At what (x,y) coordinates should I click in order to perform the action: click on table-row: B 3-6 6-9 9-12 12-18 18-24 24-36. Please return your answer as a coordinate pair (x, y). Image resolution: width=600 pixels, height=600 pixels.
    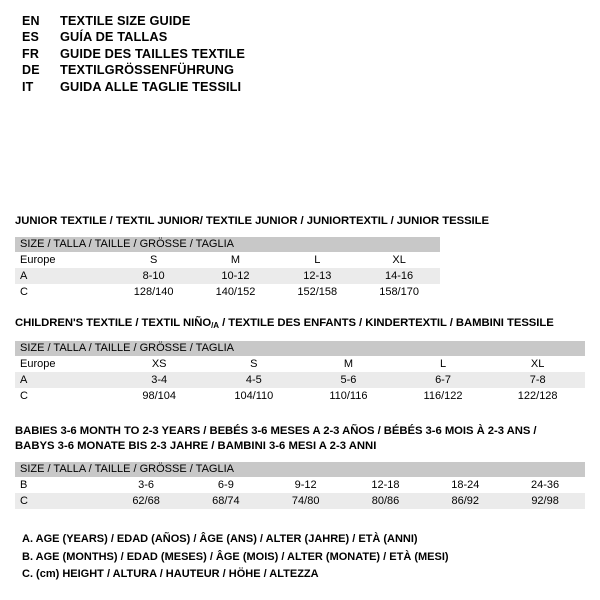
    Looking at the image, I should click on (300, 485).